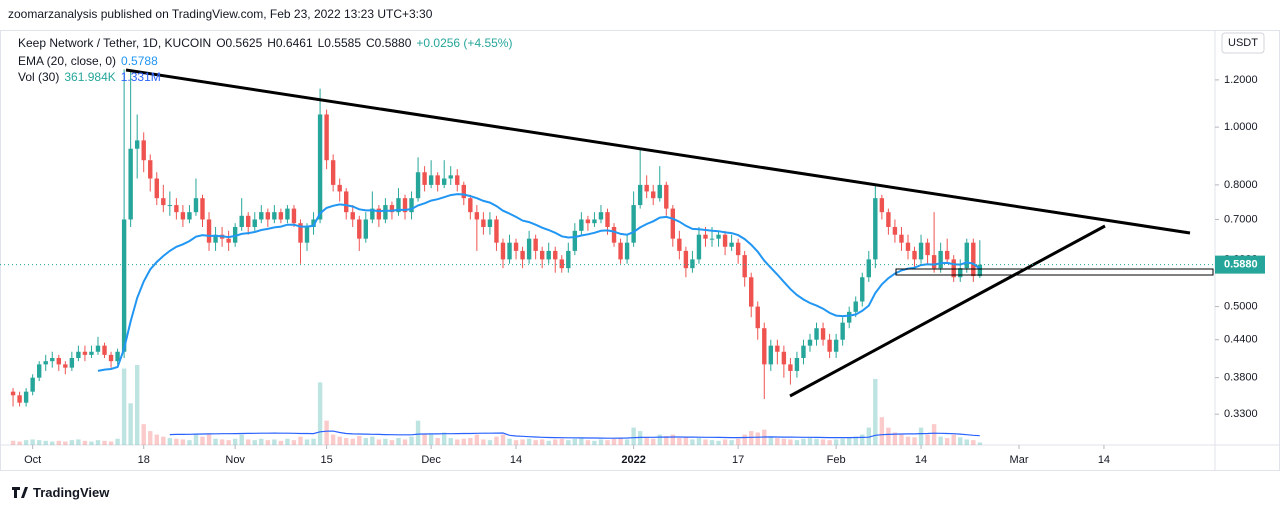 Image resolution: width=1280 pixels, height=509 pixels. Describe the element at coordinates (67, 61) in the screenshot. I see `ema-name: EMA (20, close, 0)` at that location.